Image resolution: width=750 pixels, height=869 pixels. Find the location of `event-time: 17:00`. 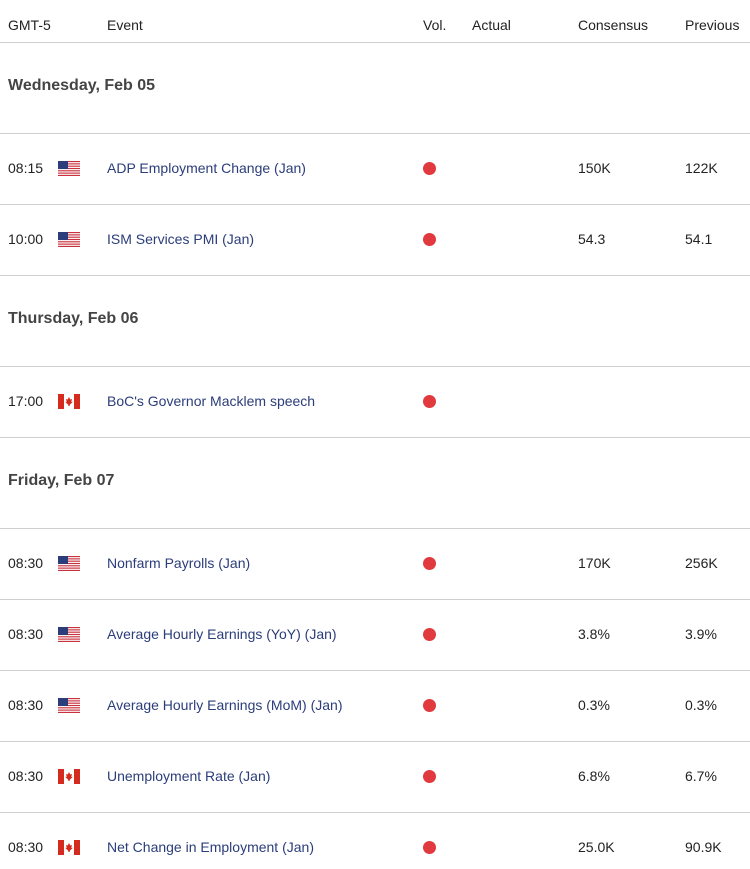

event-time: 17:00 is located at coordinates (26, 401).